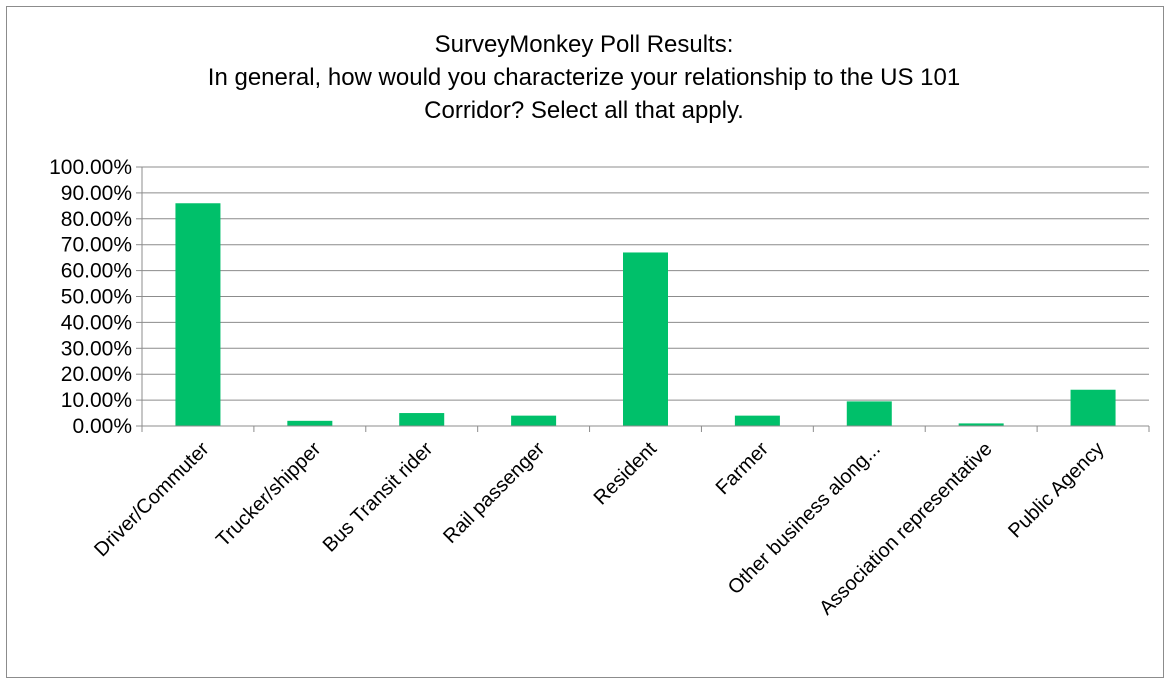 The width and height of the screenshot is (1168, 683). What do you see at coordinates (102, 426) in the screenshot?
I see `y-tick-label: 0.00%` at bounding box center [102, 426].